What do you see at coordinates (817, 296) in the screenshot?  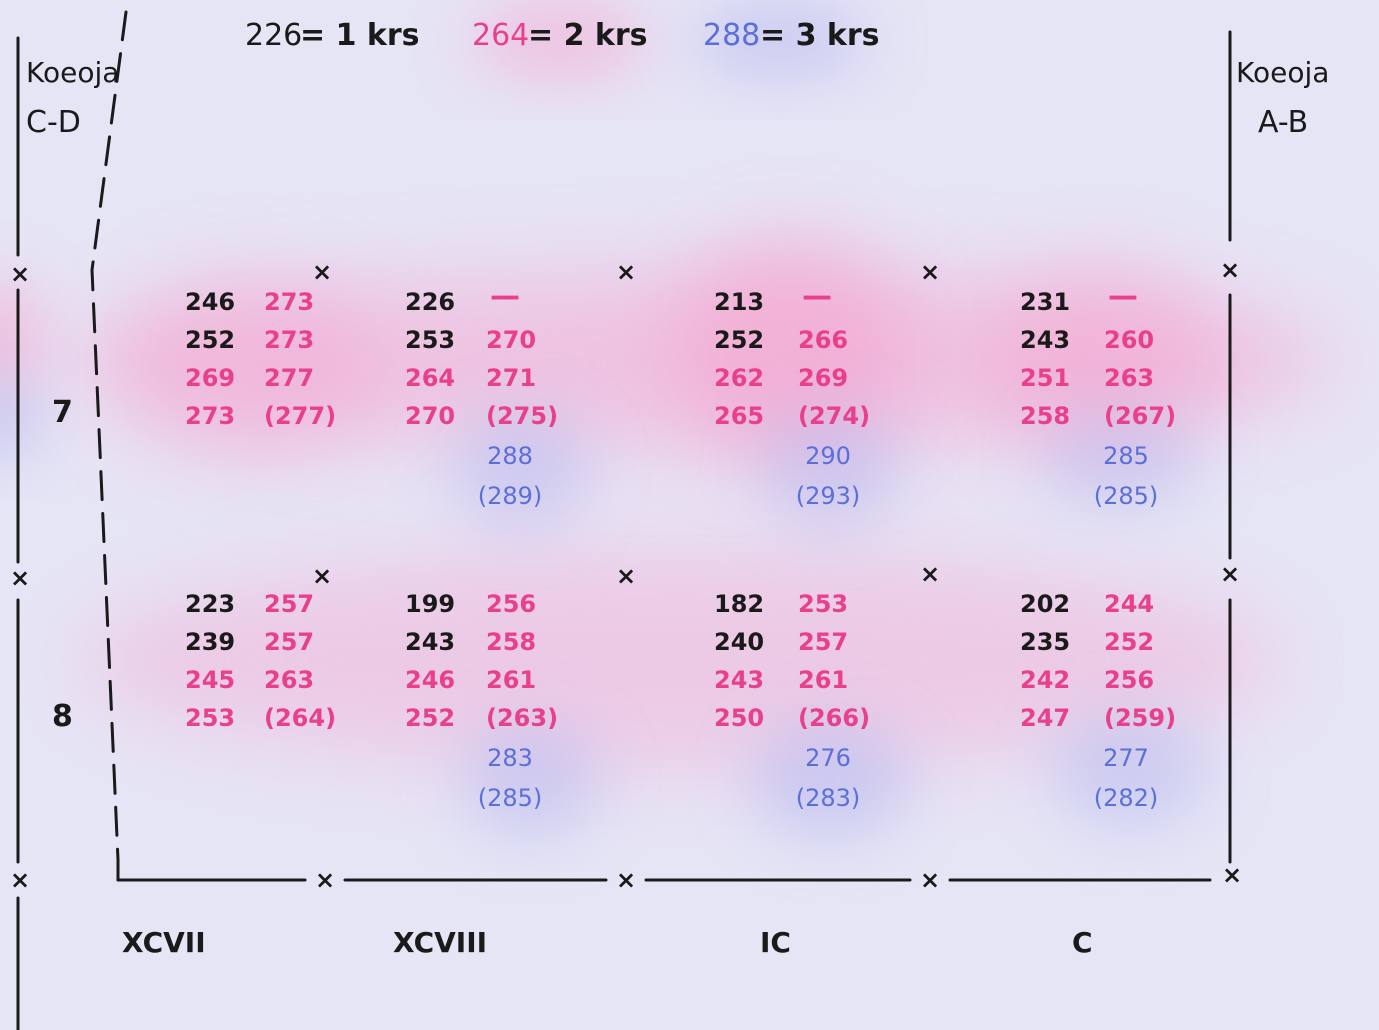 I see `cell-r0c2-right-0: —` at bounding box center [817, 296].